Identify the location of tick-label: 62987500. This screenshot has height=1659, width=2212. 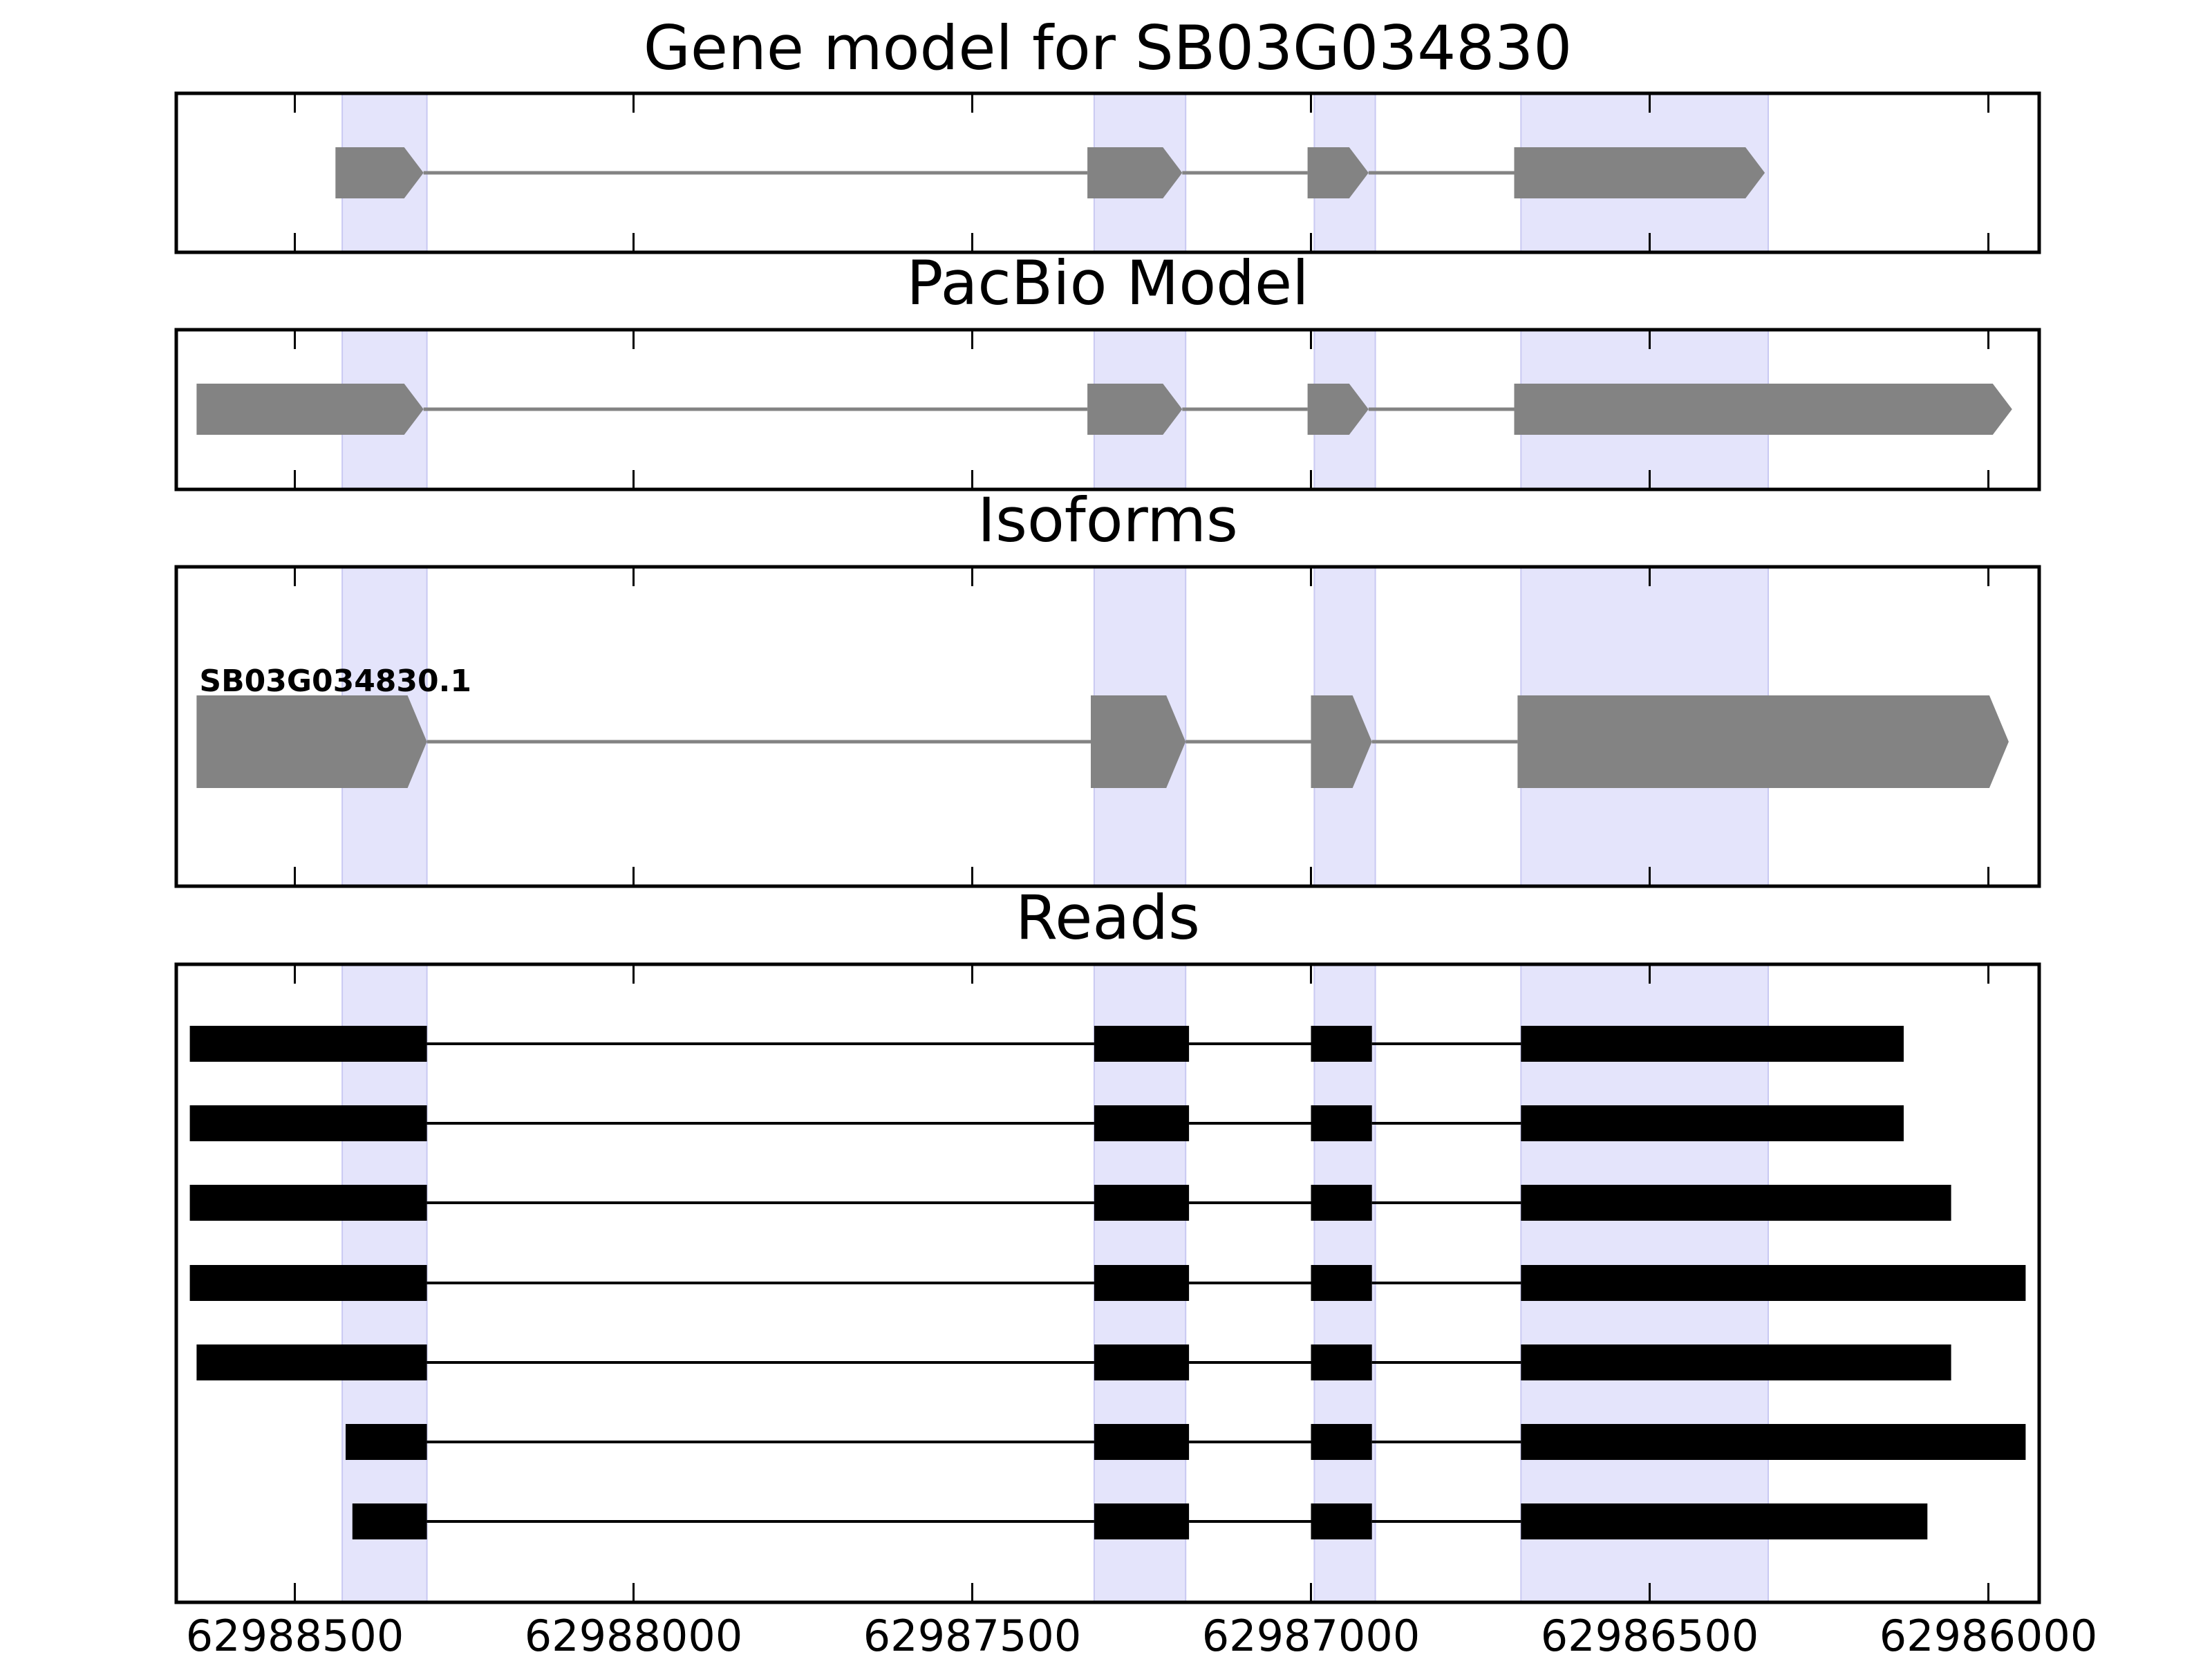
(972, 1635).